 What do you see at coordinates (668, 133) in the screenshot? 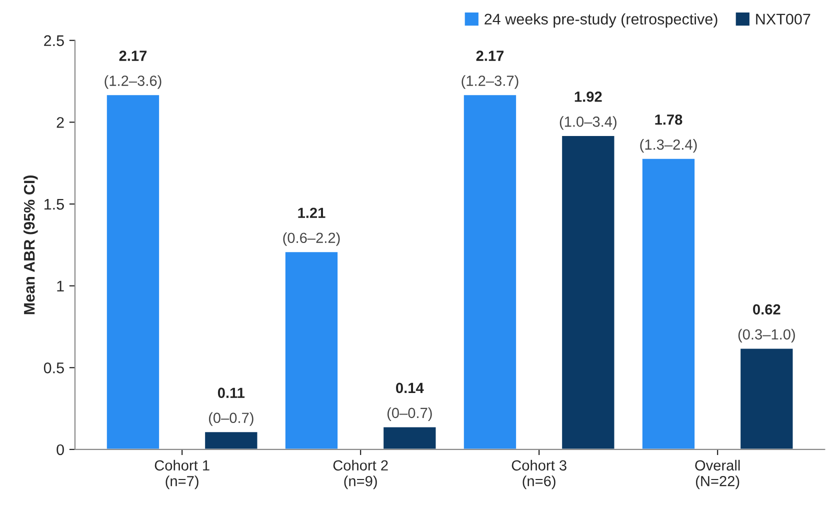
I see `data-label: 1.78 (1.3–2.4)` at bounding box center [668, 133].